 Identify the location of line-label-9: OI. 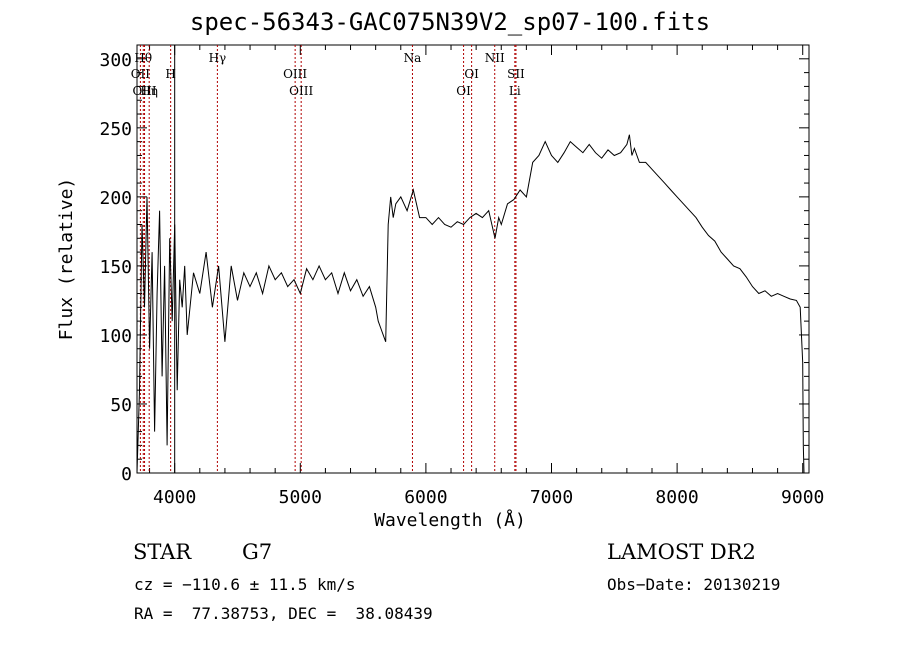
(463, 91).